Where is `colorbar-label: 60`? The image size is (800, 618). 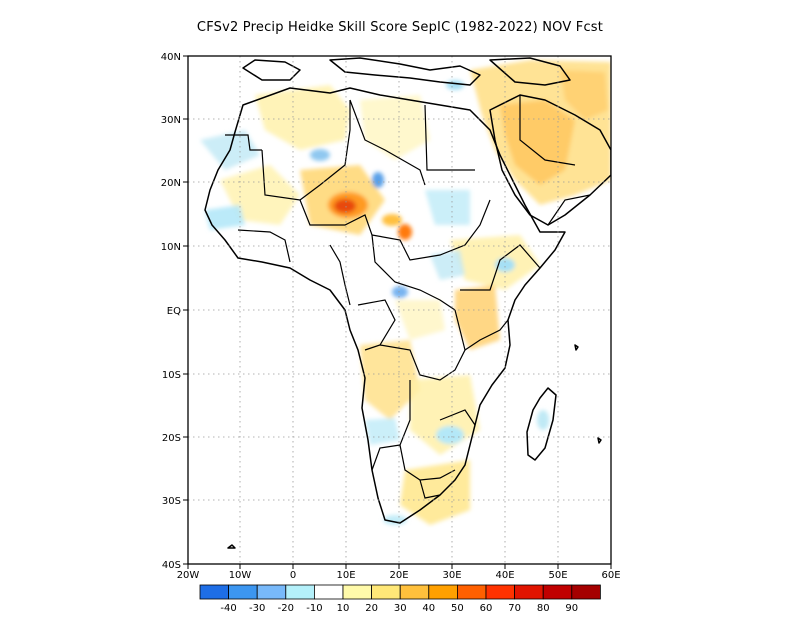 colorbar-label: 60 is located at coordinates (486, 608).